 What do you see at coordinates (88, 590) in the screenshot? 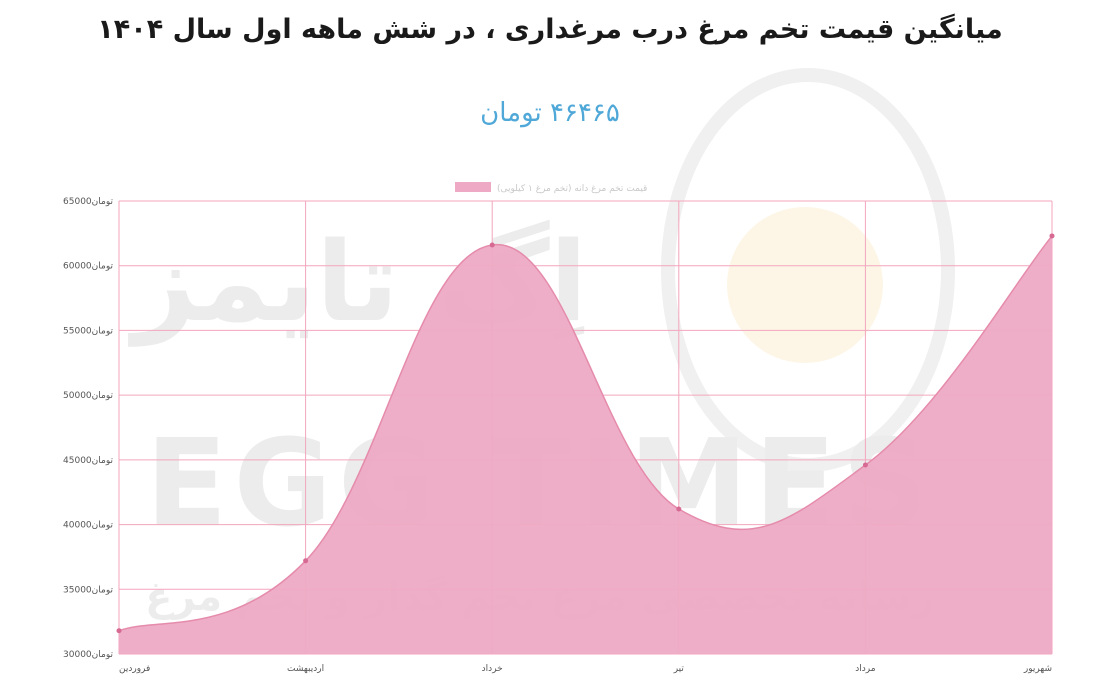
I see `y-tick-label: 35000تومان` at bounding box center [88, 590].